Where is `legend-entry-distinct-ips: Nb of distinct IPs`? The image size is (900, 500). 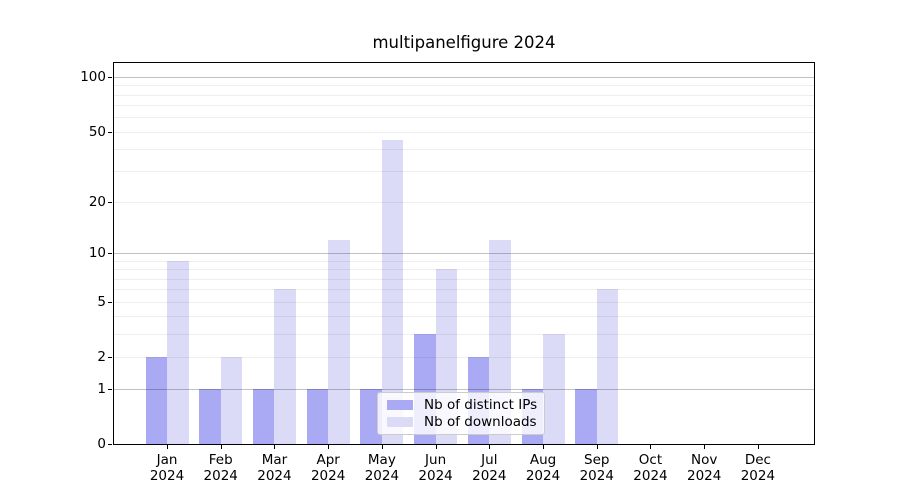
legend-entry-distinct-ips: Nb of distinct IPs is located at coordinates (461, 405).